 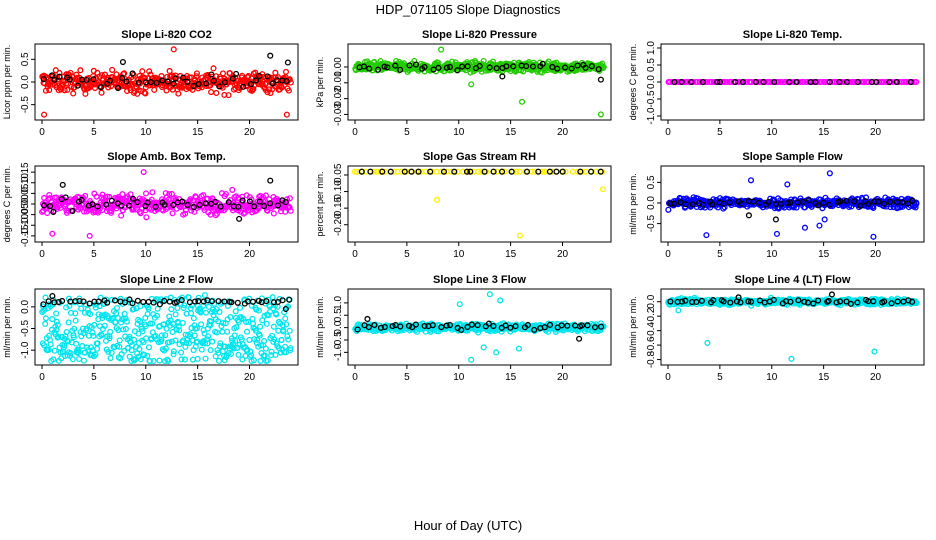 I want to click on series-magenta, so click(x=166, y=204).